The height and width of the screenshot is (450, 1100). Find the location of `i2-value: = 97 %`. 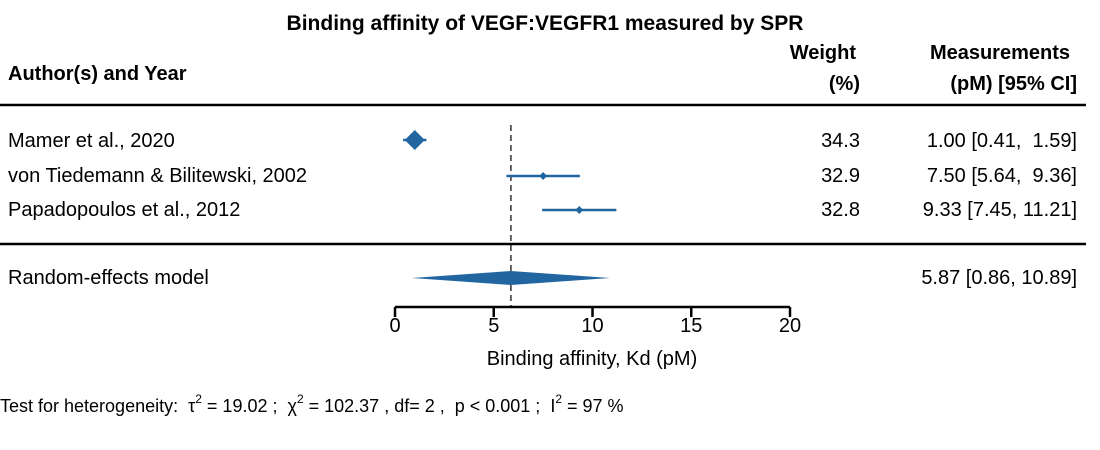

i2-value: = 97 % is located at coordinates (593, 406).